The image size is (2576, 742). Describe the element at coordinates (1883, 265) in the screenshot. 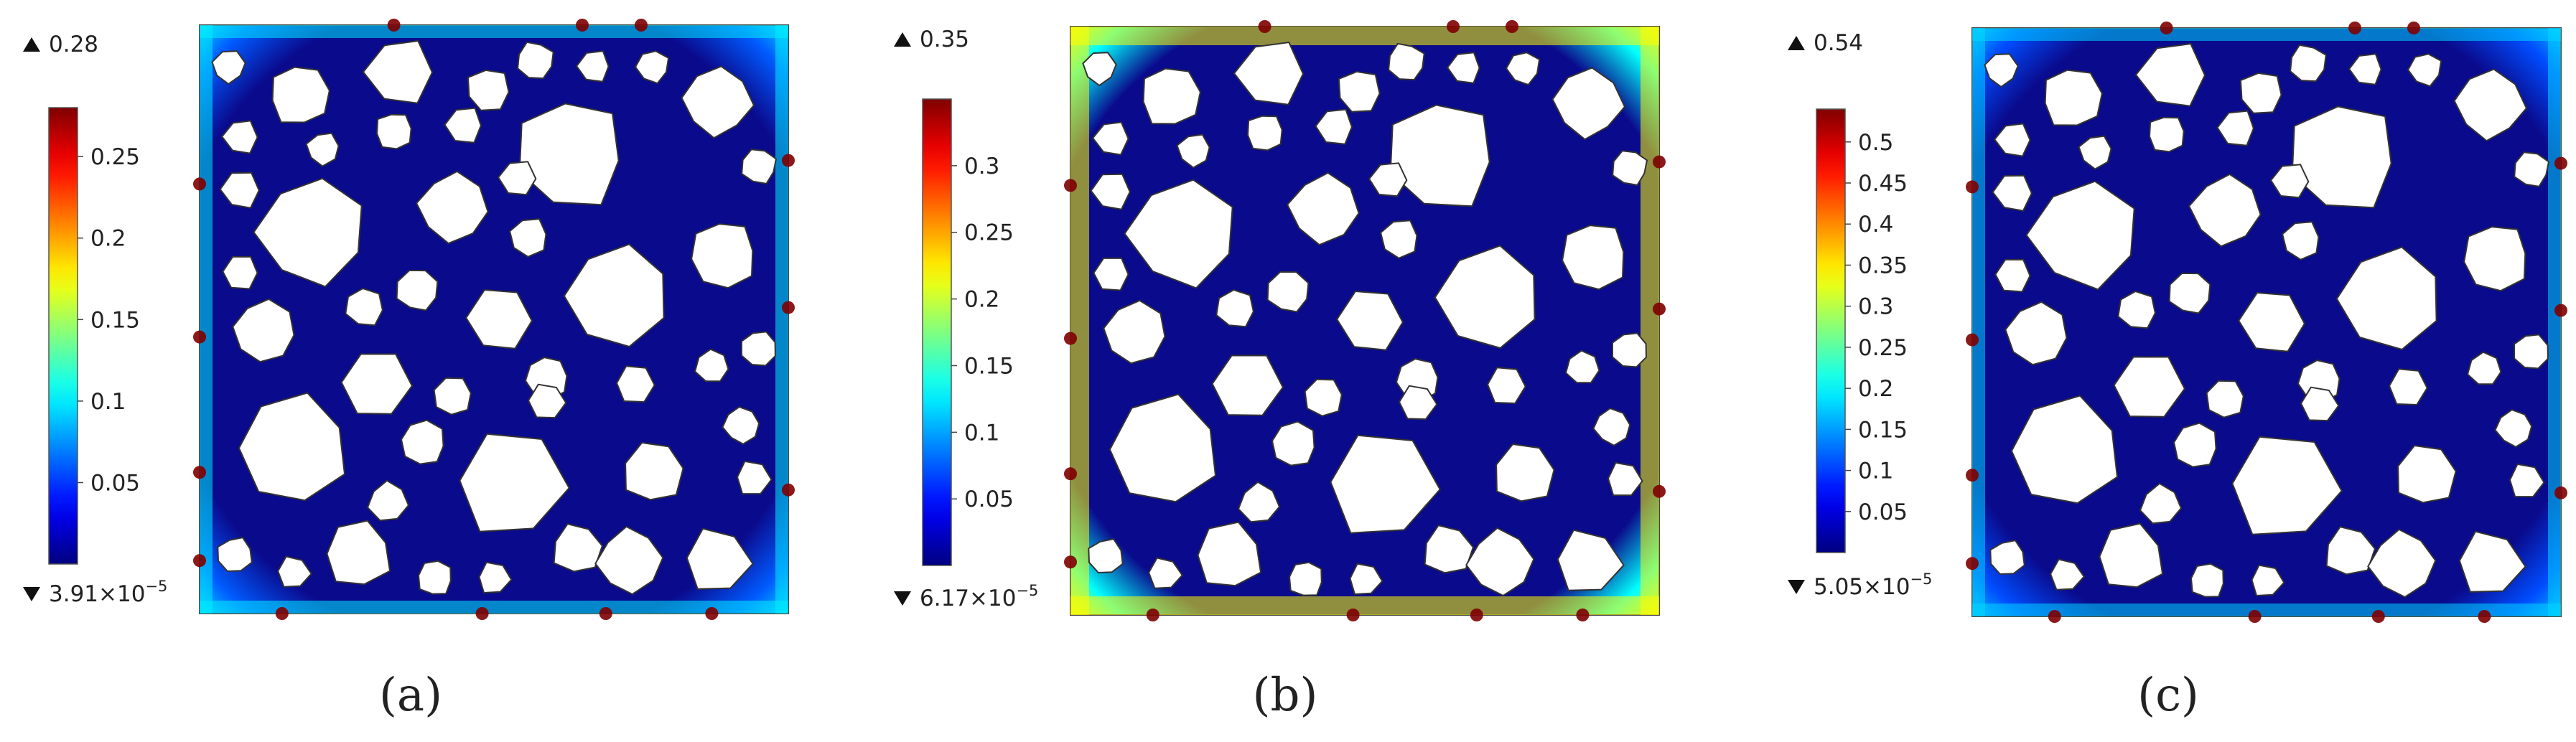

I see `colorbar-tick-label: 0.35` at that location.